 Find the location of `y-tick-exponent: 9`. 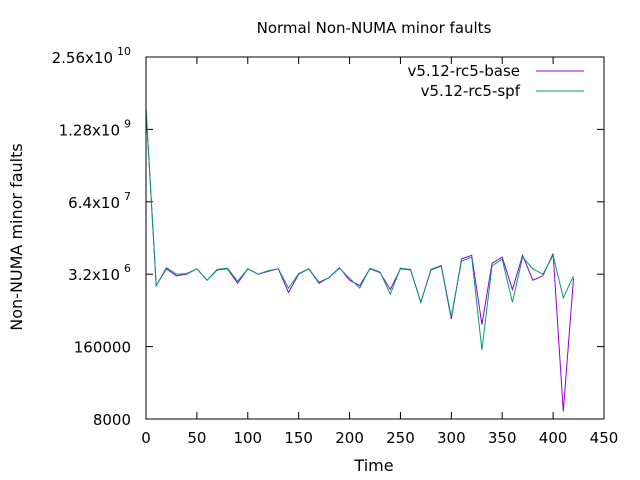

y-tick-exponent: 9 is located at coordinates (127, 123).